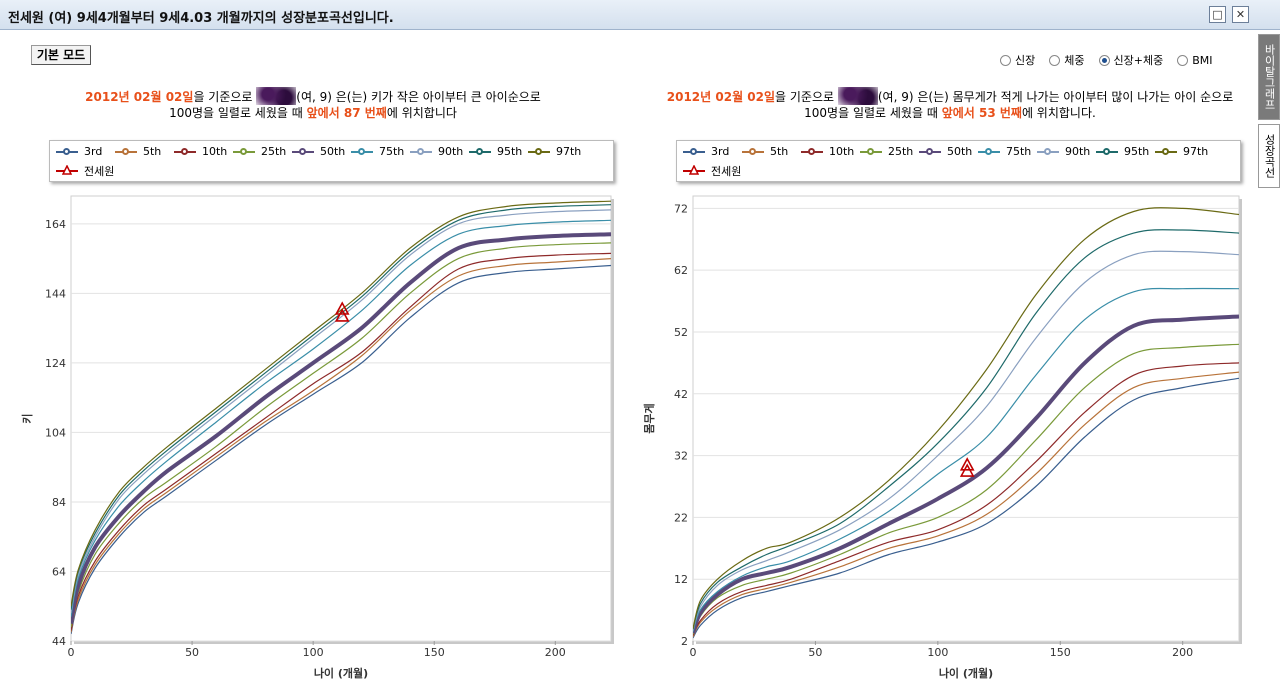 The width and height of the screenshot is (1280, 700). Describe the element at coordinates (555, 652) in the screenshot. I see `x-tick-label: 200` at that location.